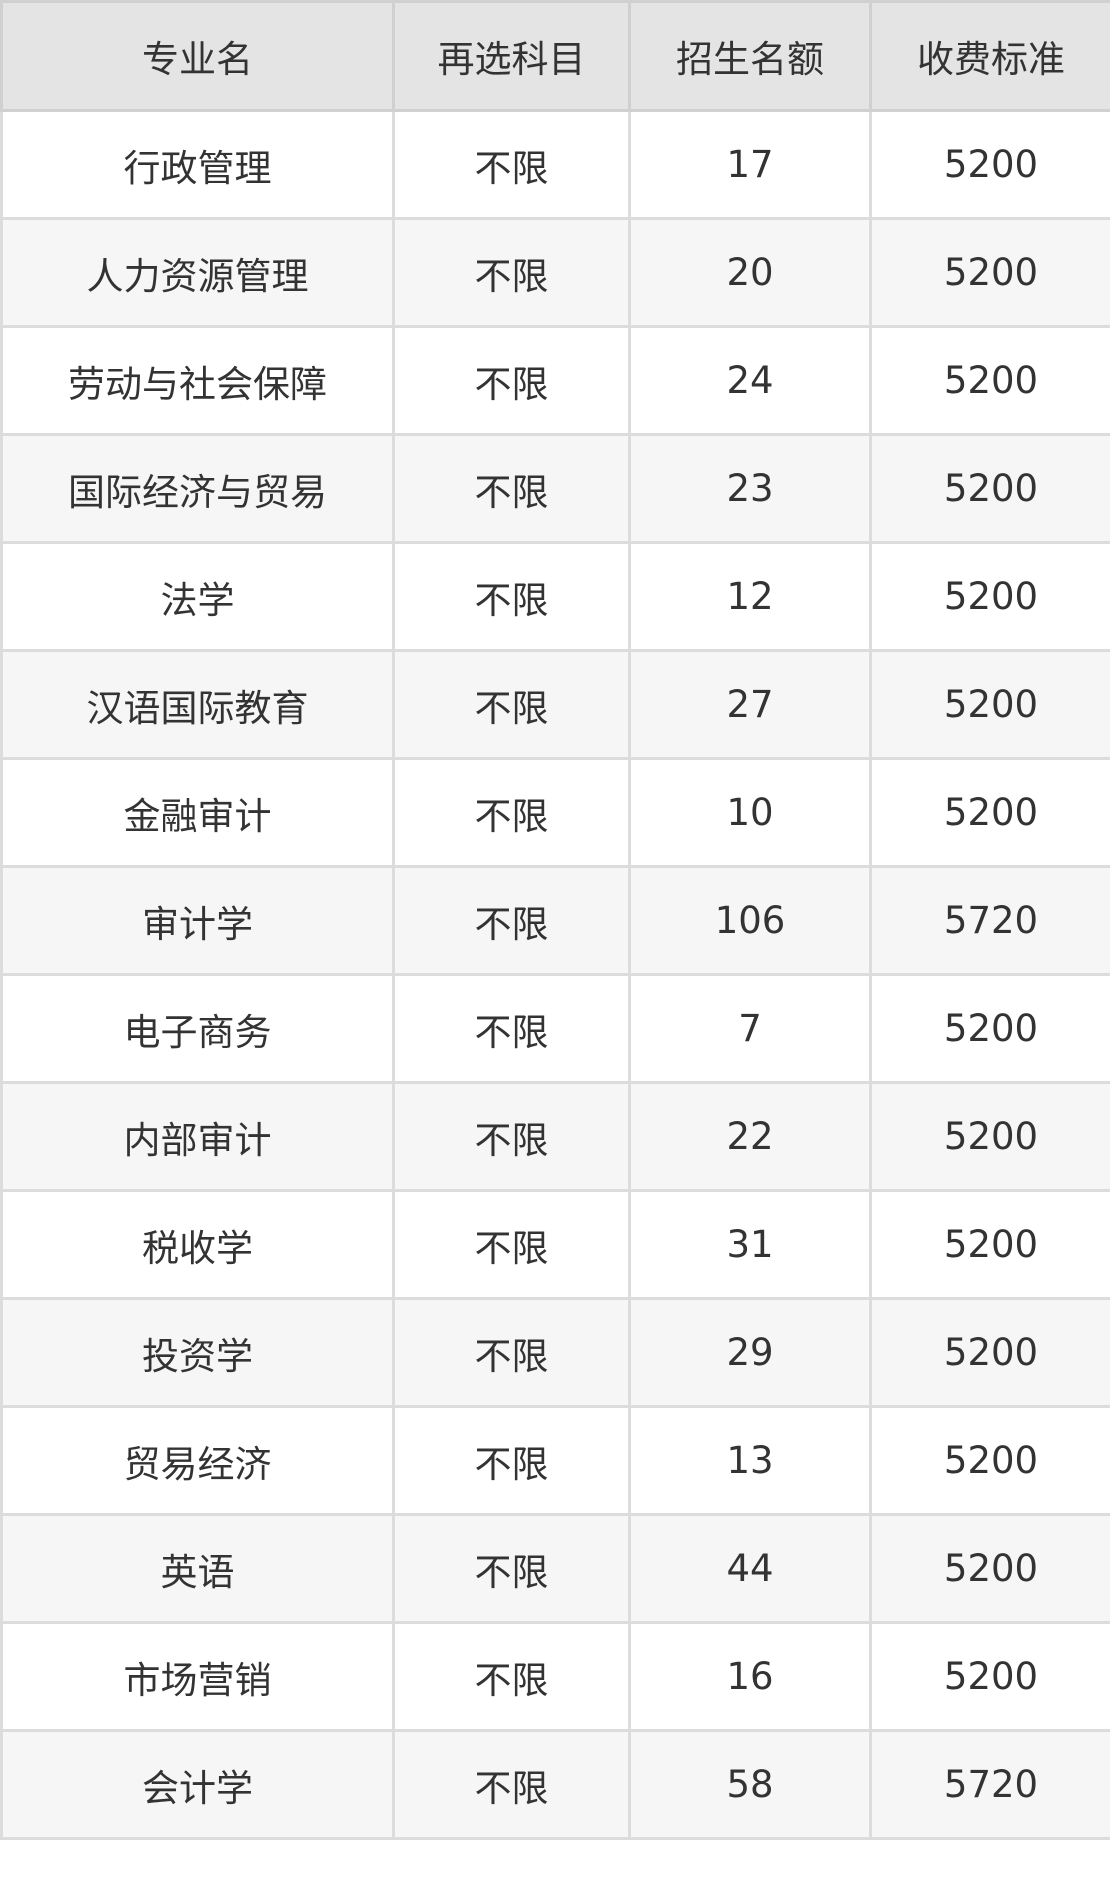 The height and width of the screenshot is (1890, 1110). I want to click on enrollment-quota-cell: 16, so click(750, 1676).